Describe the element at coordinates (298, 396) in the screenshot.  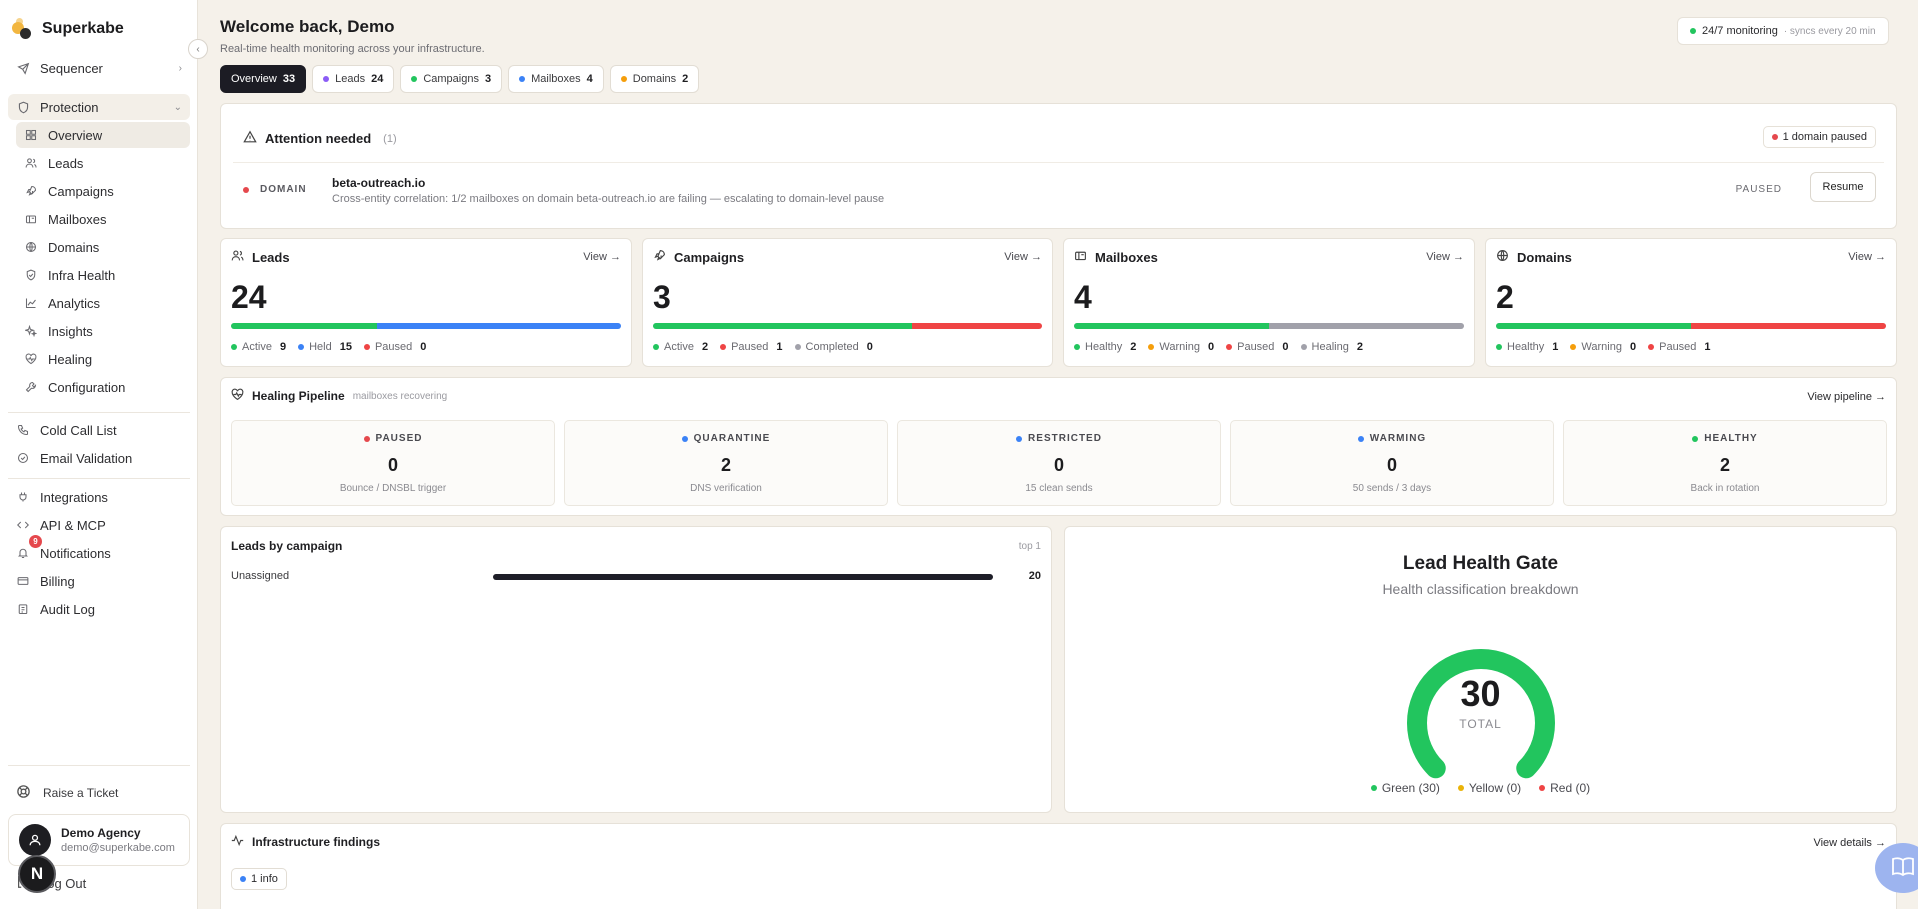
I see `card-title: Healing Pipeline` at that location.